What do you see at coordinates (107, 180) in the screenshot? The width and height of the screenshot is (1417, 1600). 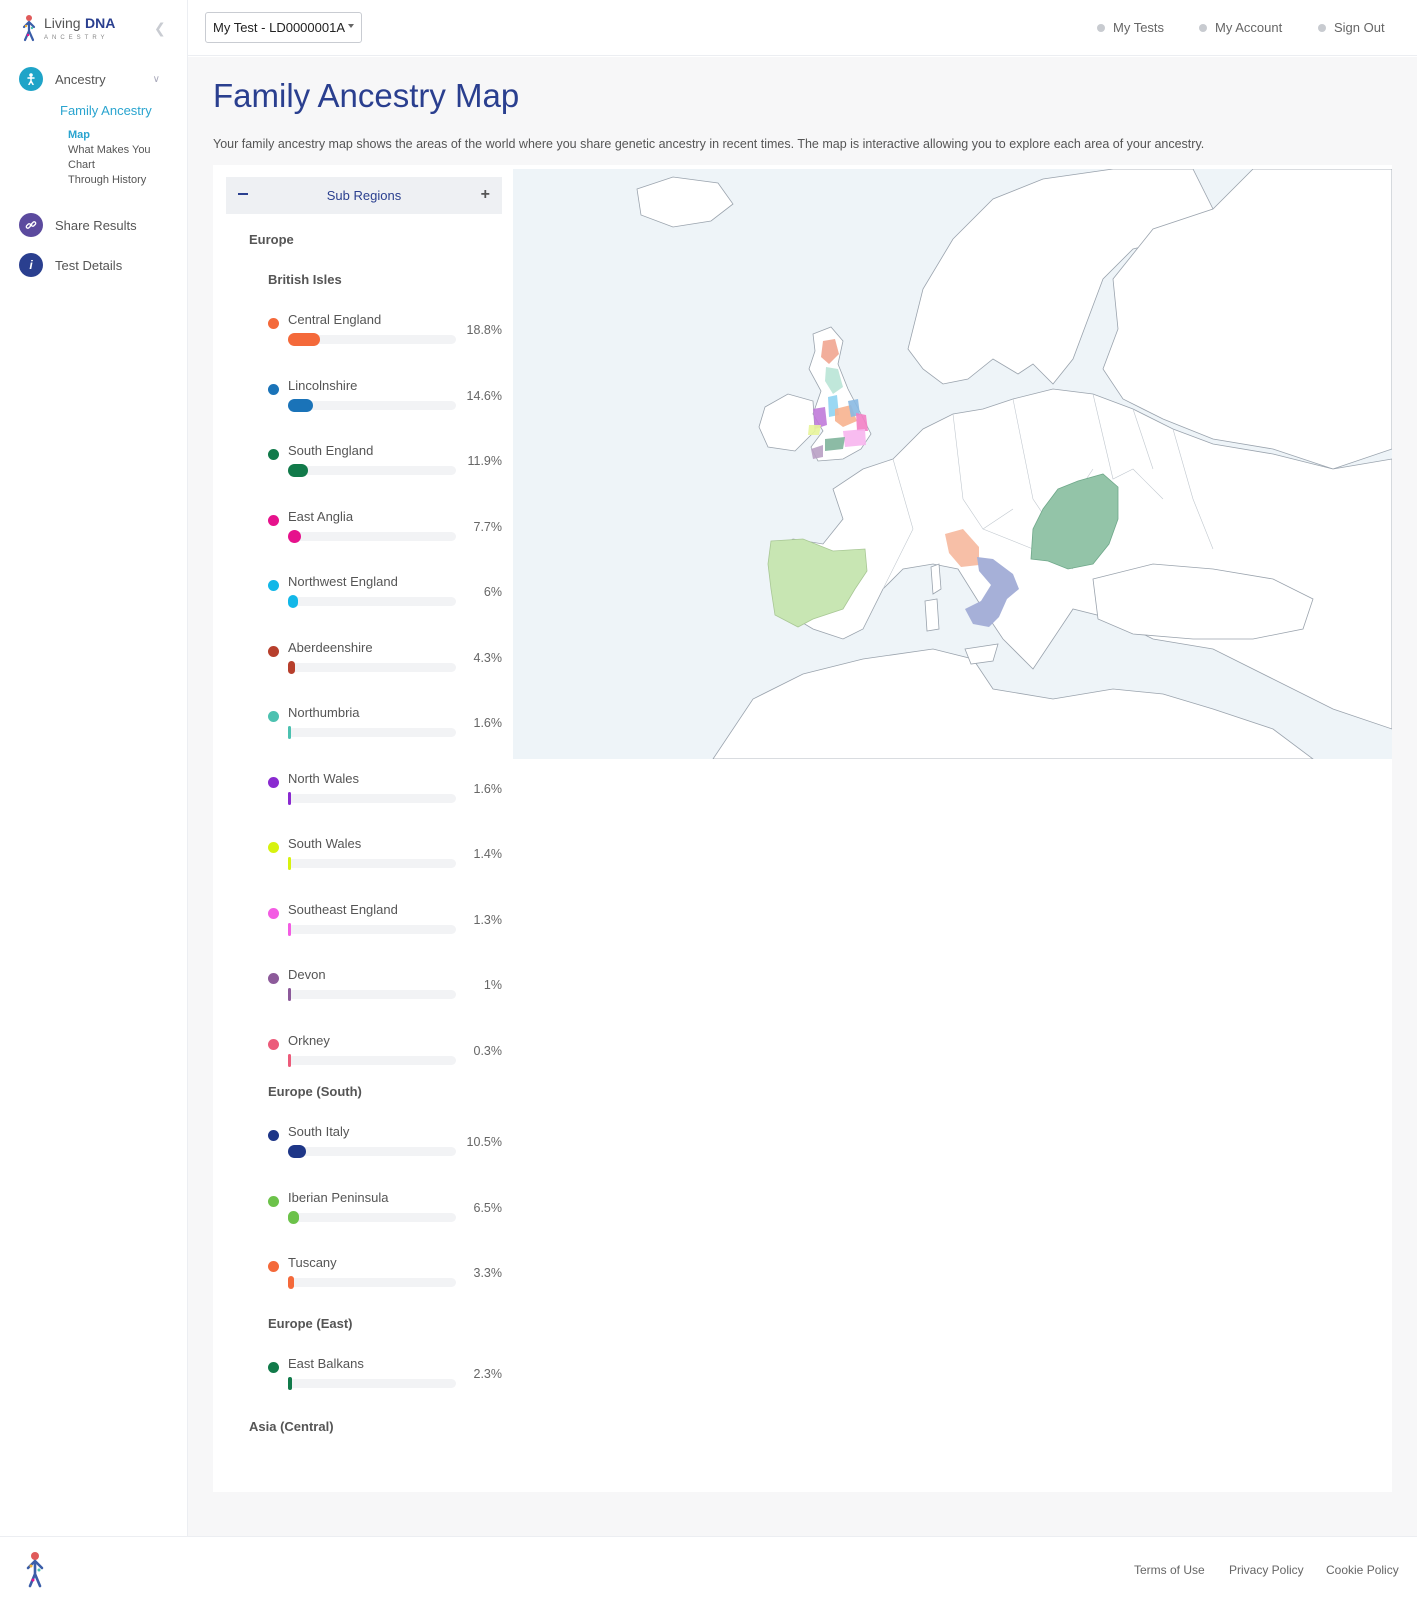 I see `sidebar-item-through-history: Through History` at bounding box center [107, 180].